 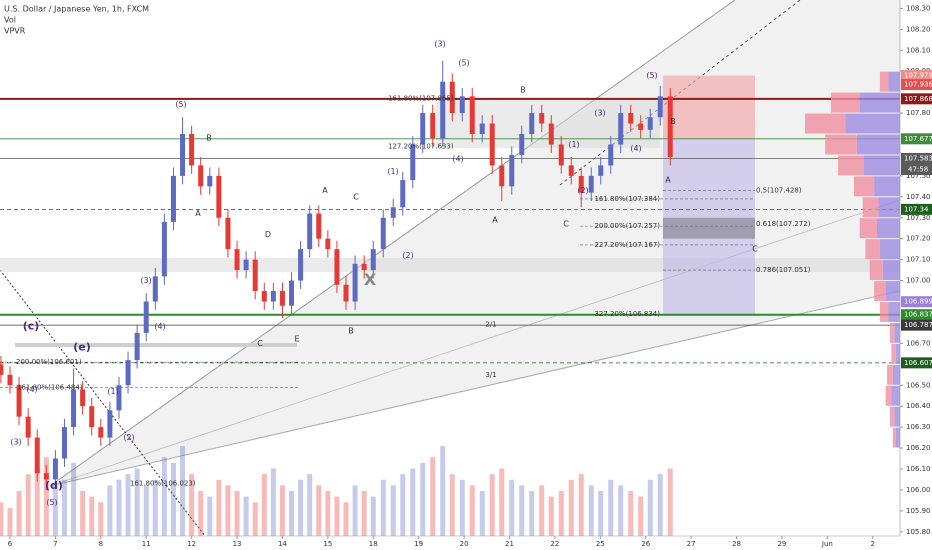 I want to click on countdown: 47:58, so click(x=918, y=169).